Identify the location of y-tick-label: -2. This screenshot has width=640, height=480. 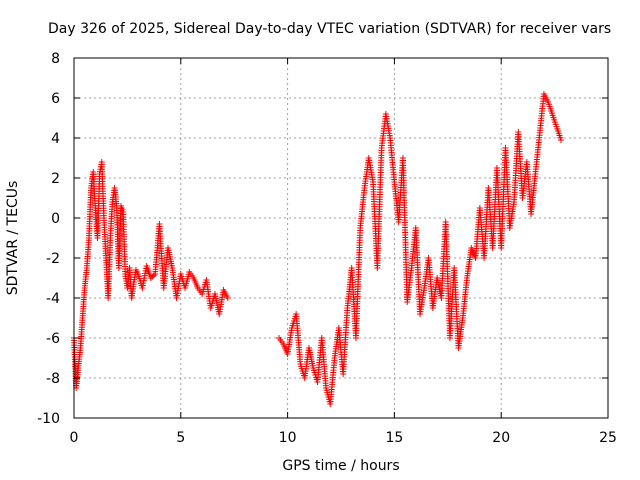
(53, 259).